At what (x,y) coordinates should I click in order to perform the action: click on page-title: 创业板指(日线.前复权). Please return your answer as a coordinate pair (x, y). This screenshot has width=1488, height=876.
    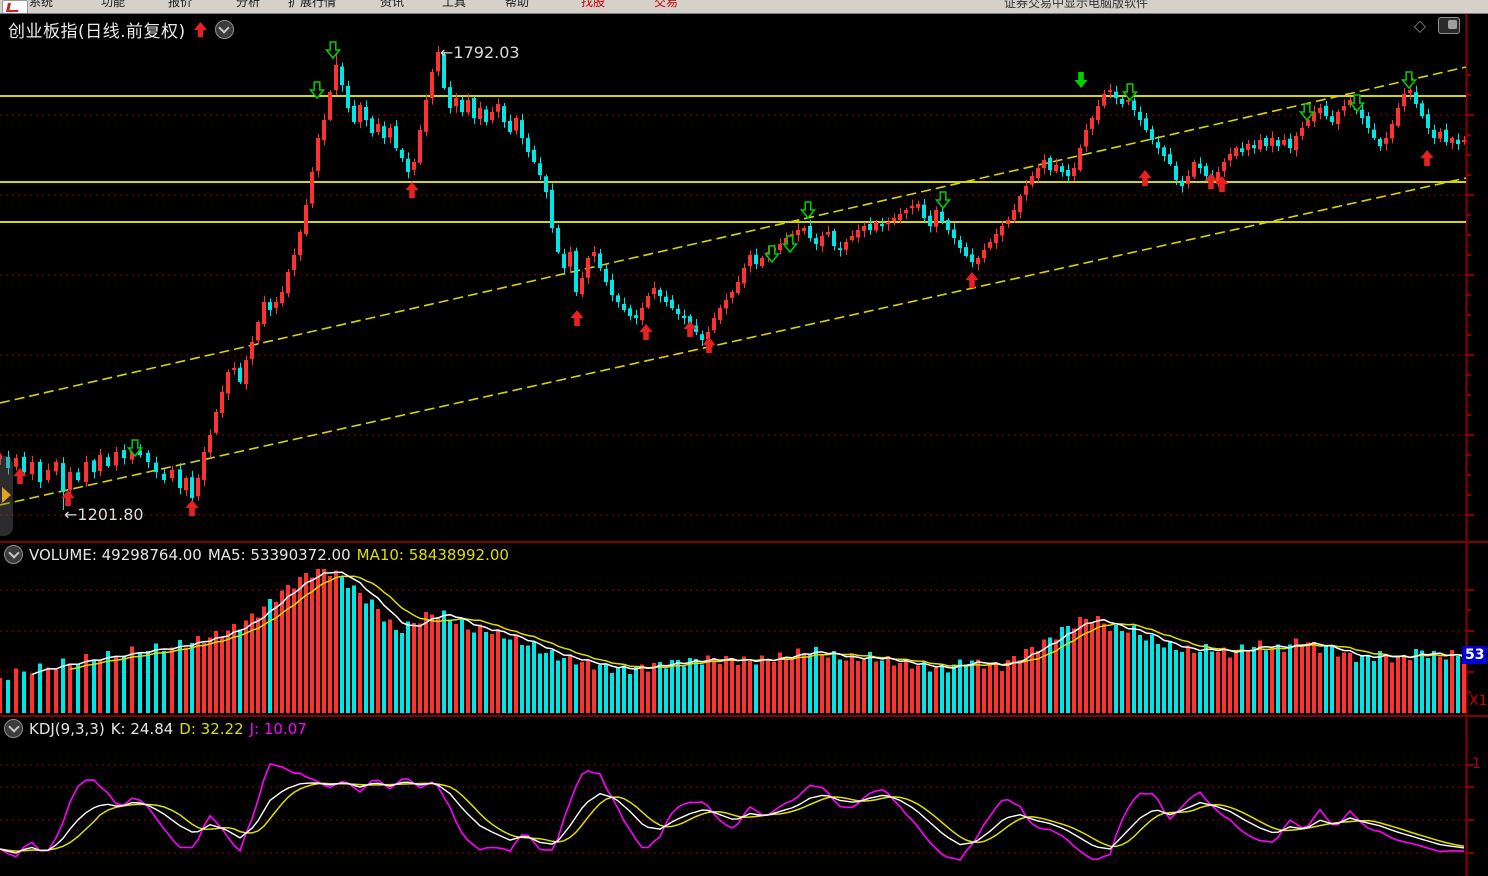
    Looking at the image, I should click on (97, 32).